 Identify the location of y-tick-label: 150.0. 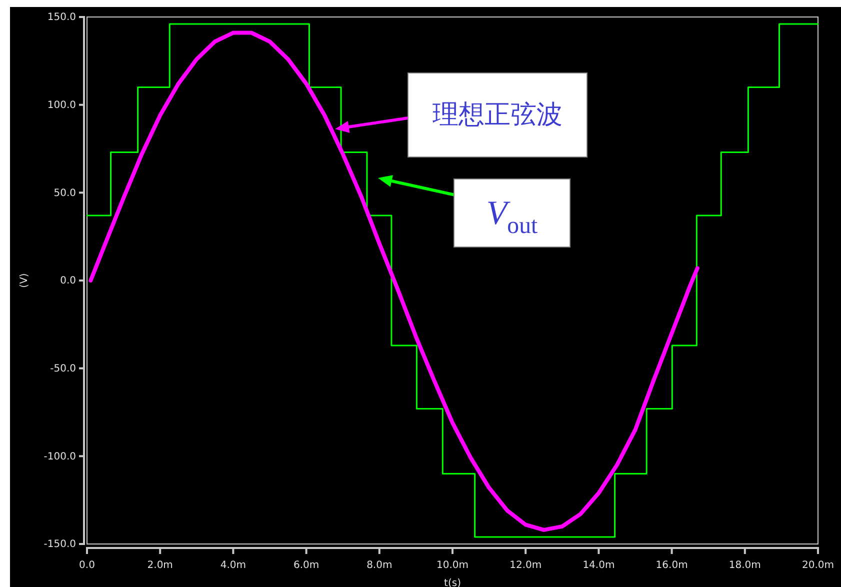
(61, 18).